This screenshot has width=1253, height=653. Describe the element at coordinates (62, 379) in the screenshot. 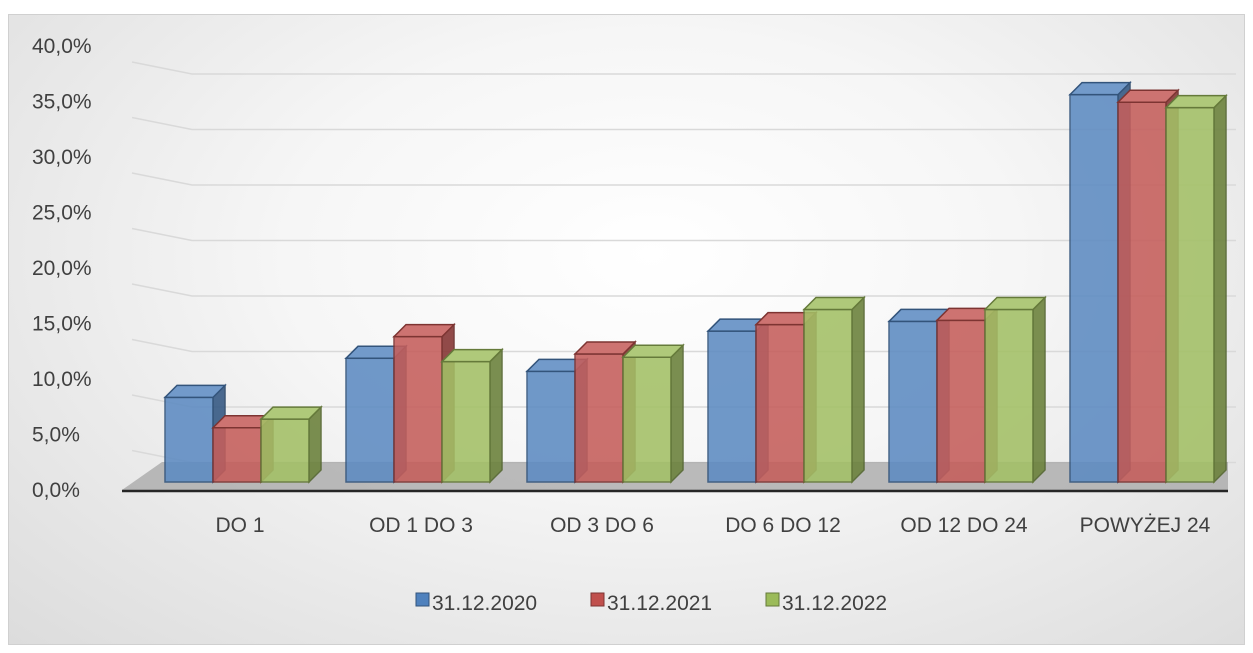

I see `y-tick-label: 10,0%` at that location.